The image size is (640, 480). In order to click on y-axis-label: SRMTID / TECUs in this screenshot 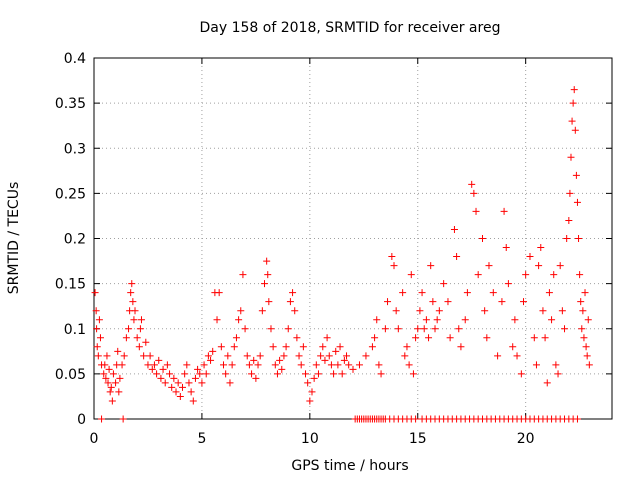, I will do `click(14, 238)`.